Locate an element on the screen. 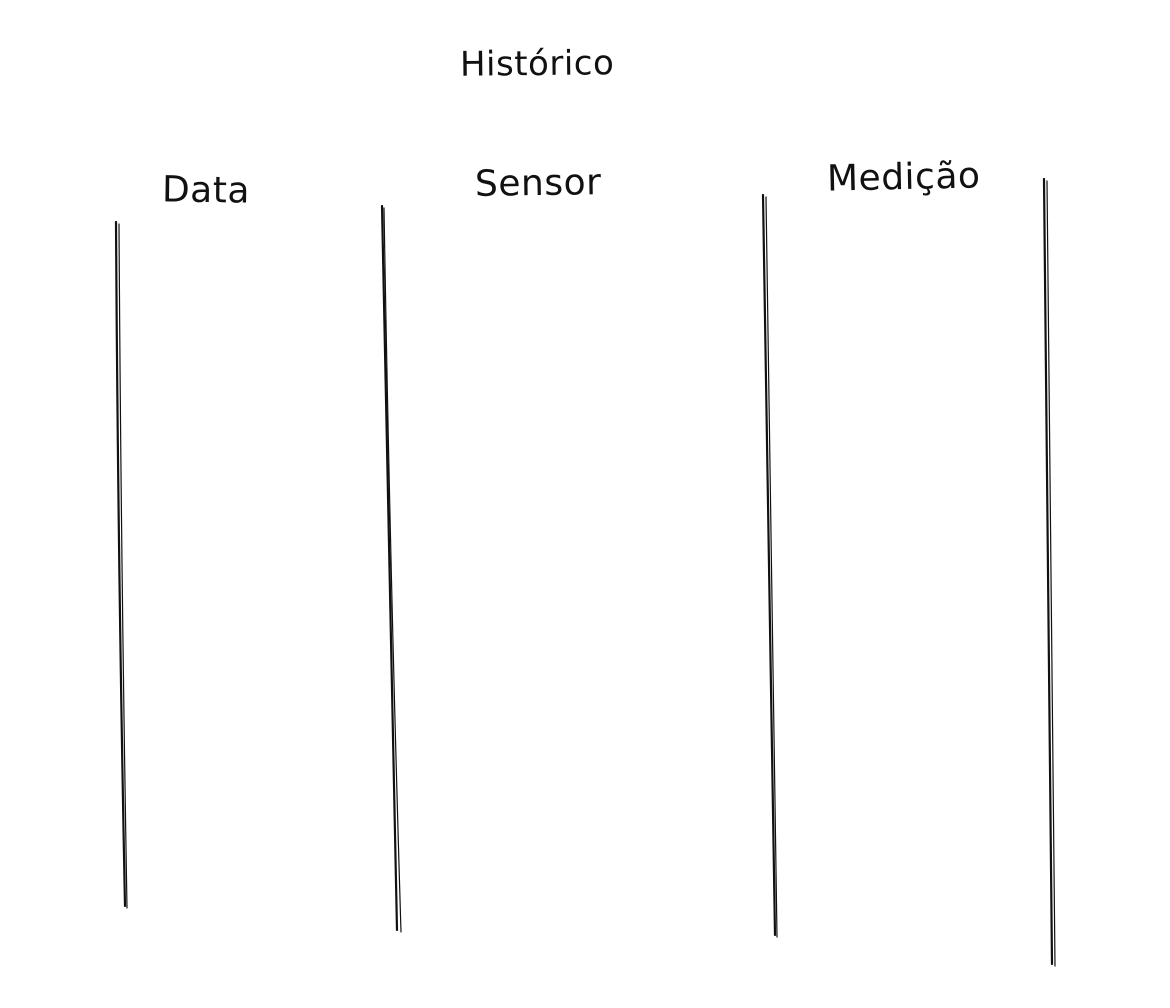 The image size is (1170, 1008). column-header-sensor: Sensor is located at coordinates (538, 183).